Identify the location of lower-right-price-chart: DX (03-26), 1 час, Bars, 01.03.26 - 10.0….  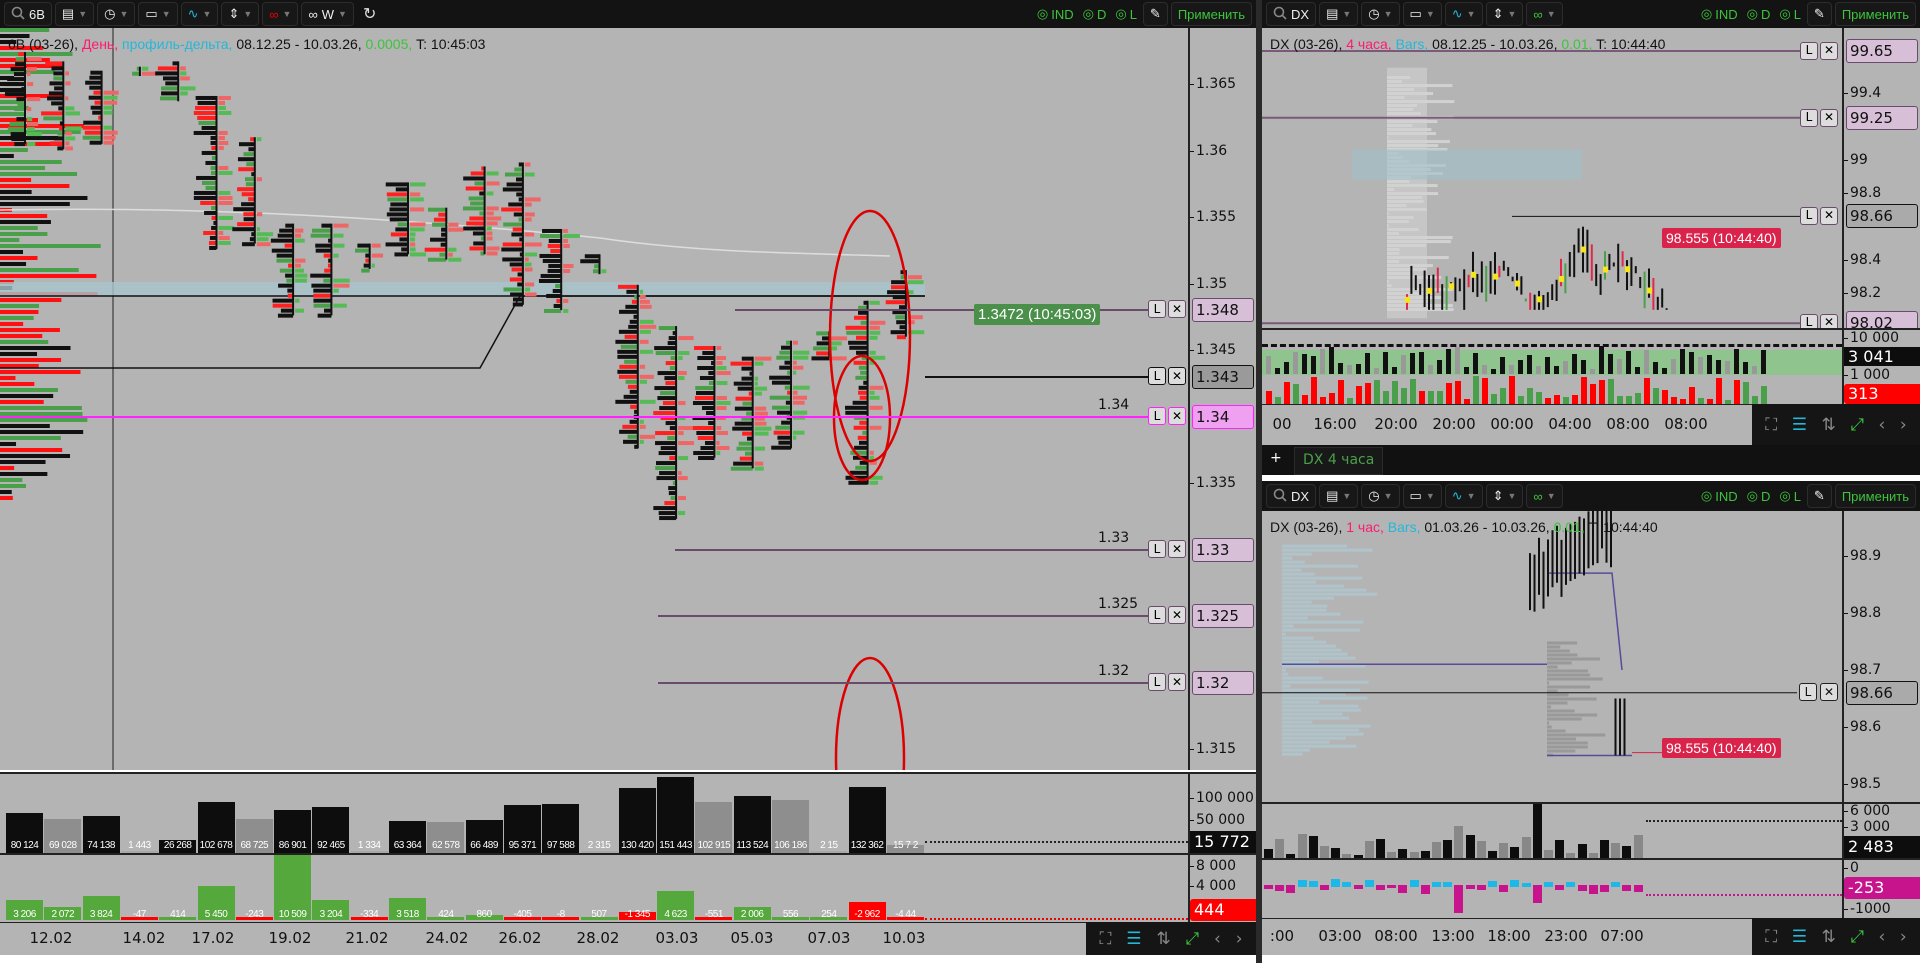
(1552, 656).